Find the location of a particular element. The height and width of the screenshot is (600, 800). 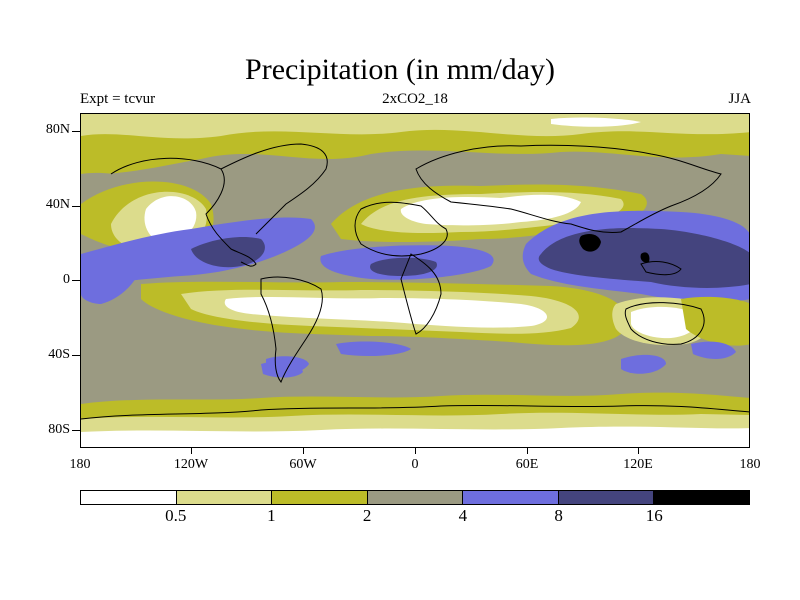

colorbar is located at coordinates (415, 497).